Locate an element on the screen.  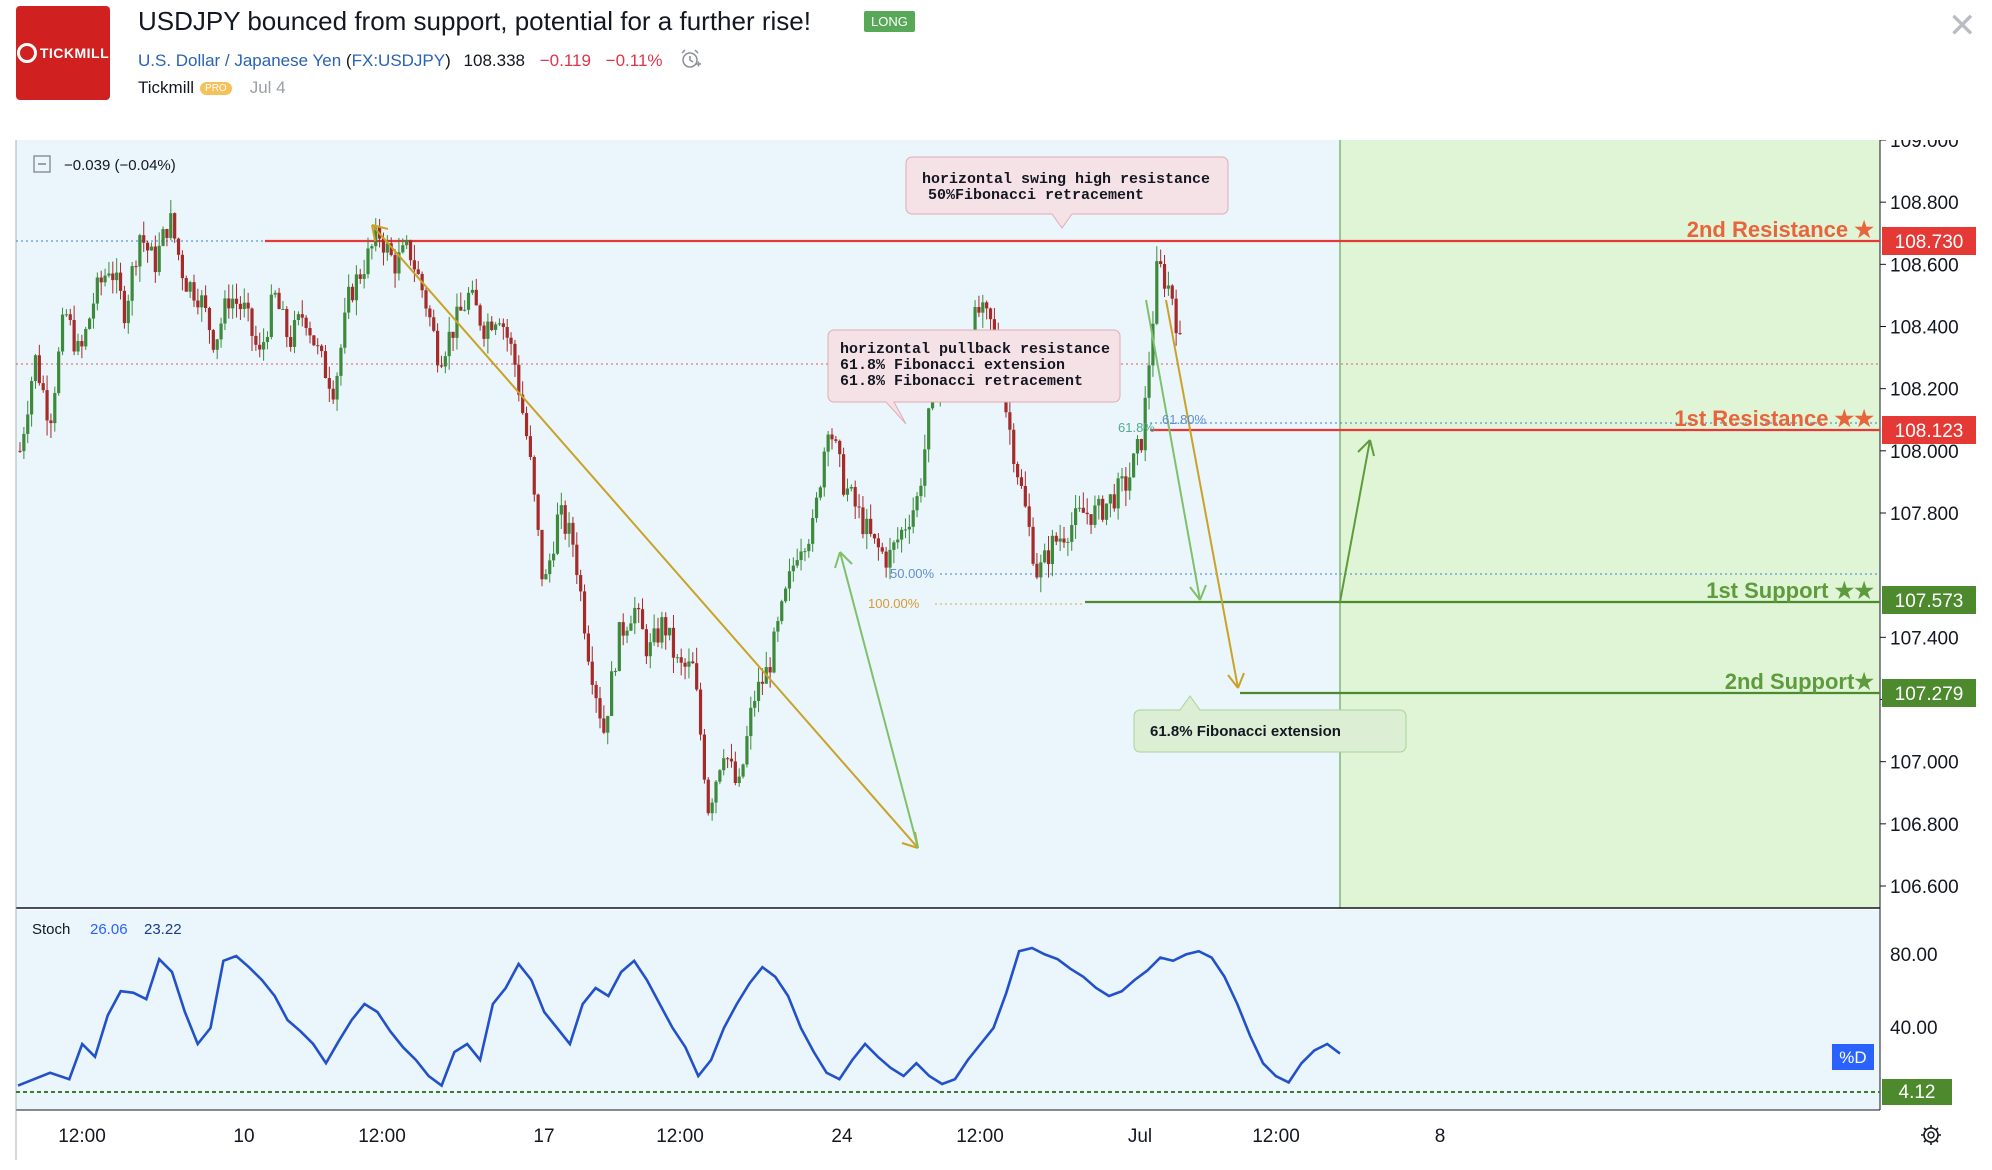
support-1-name: 1st Support ★★ is located at coordinates (1790, 590).